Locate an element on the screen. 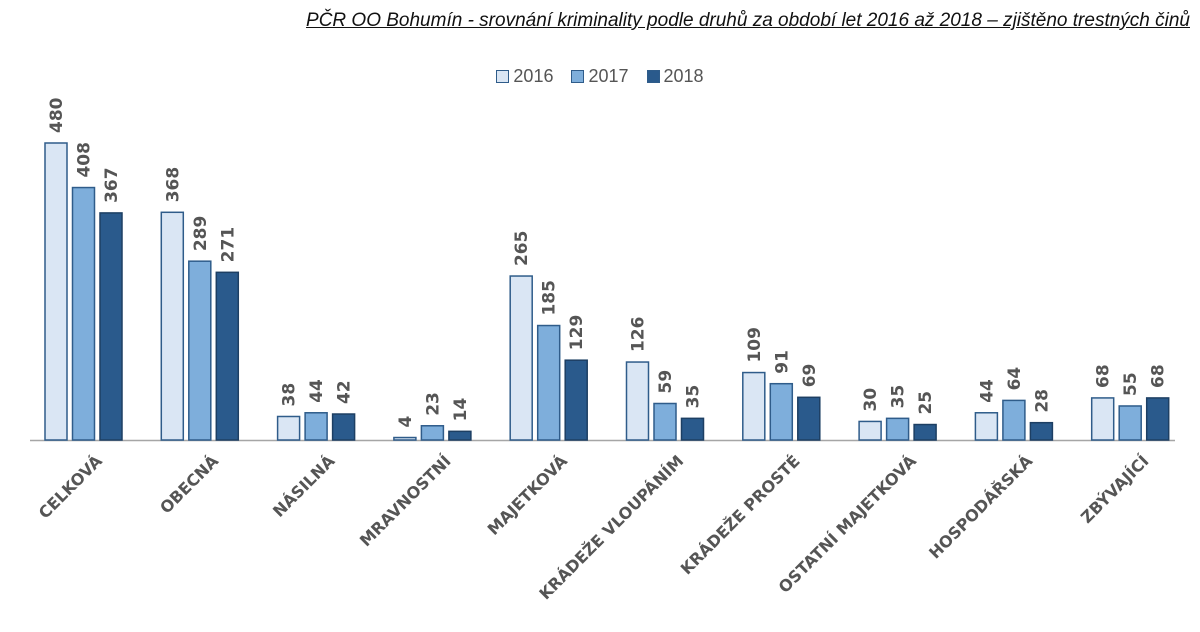  value-label-2018-2: 42 is located at coordinates (345, 392).